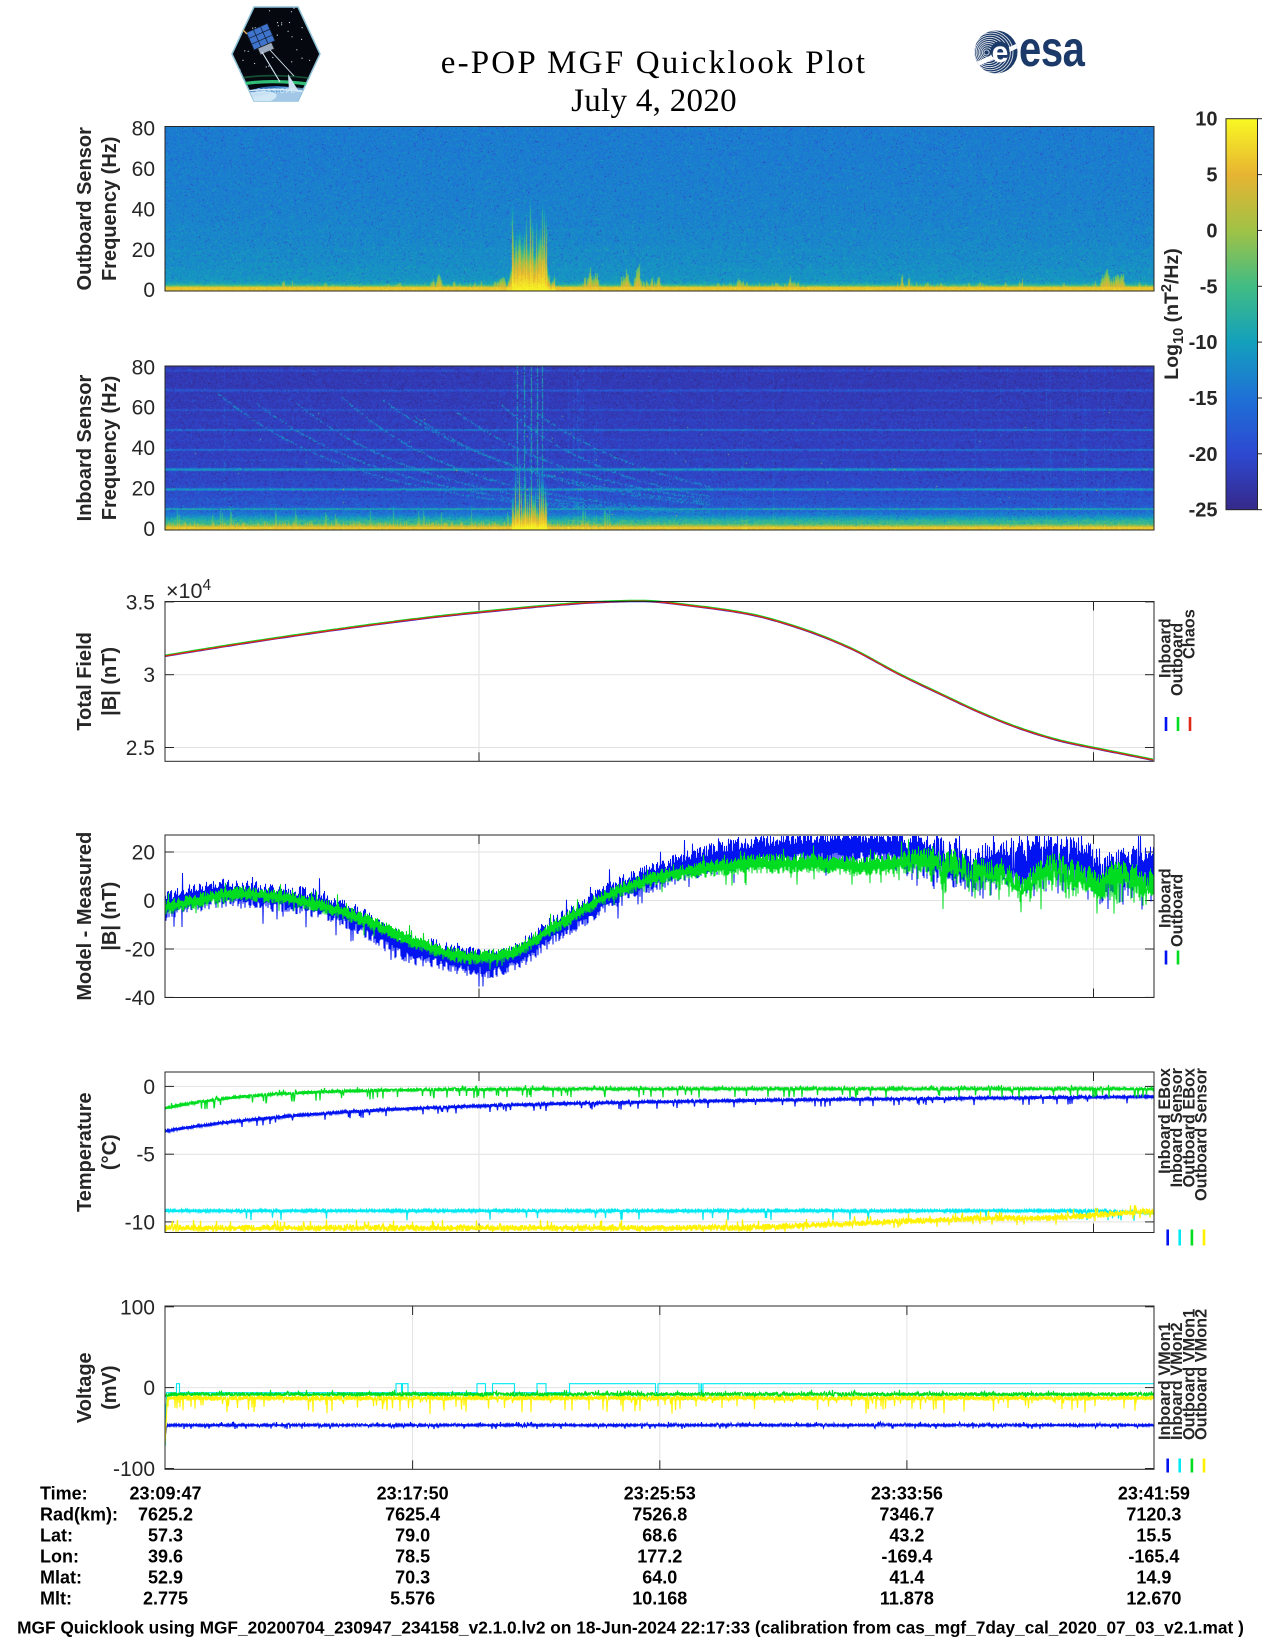  Describe the element at coordinates (906, 1578) in the screenshot. I see `svg-text: 41.4` at that location.